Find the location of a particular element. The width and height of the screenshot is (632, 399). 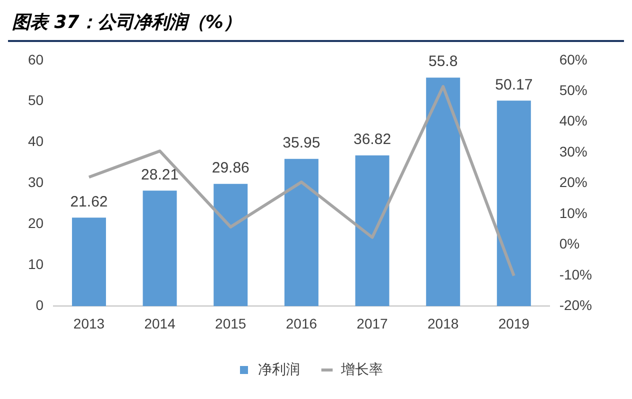

data-label: 50.17 is located at coordinates (514, 85).